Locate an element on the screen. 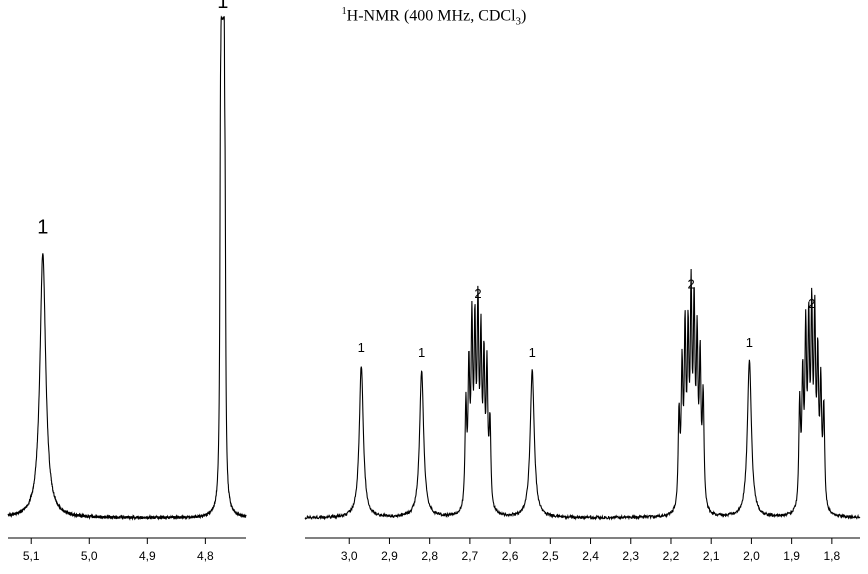 This screenshot has height=574, width=868. title-suffix: ) is located at coordinates (524, 16).